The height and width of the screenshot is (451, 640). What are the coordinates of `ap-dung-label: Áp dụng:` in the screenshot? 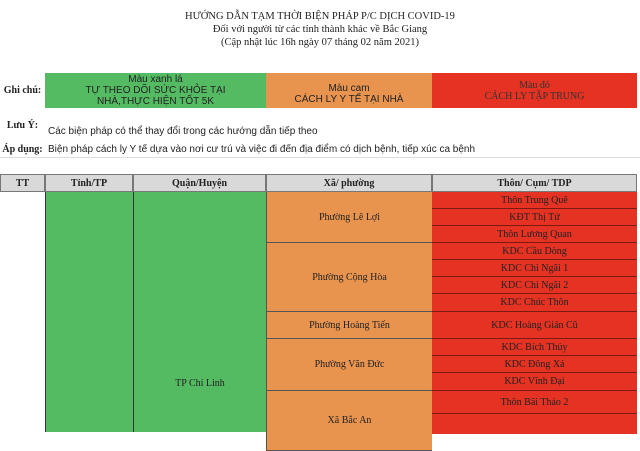 It's located at (22, 149).